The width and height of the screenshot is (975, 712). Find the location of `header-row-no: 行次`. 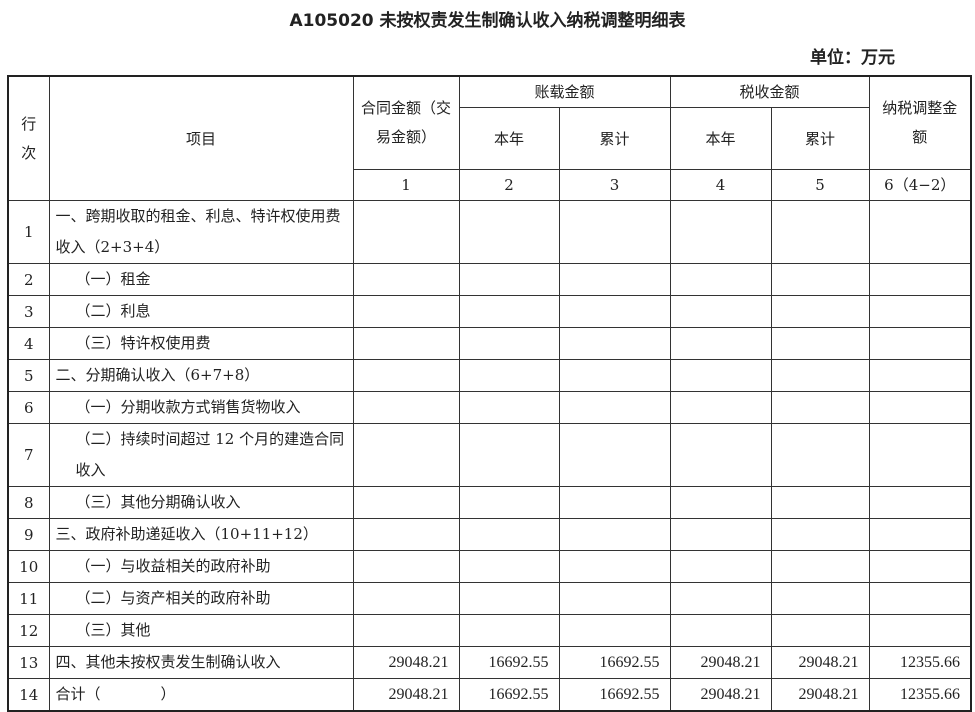

header-row-no: 行次 is located at coordinates (28, 138).